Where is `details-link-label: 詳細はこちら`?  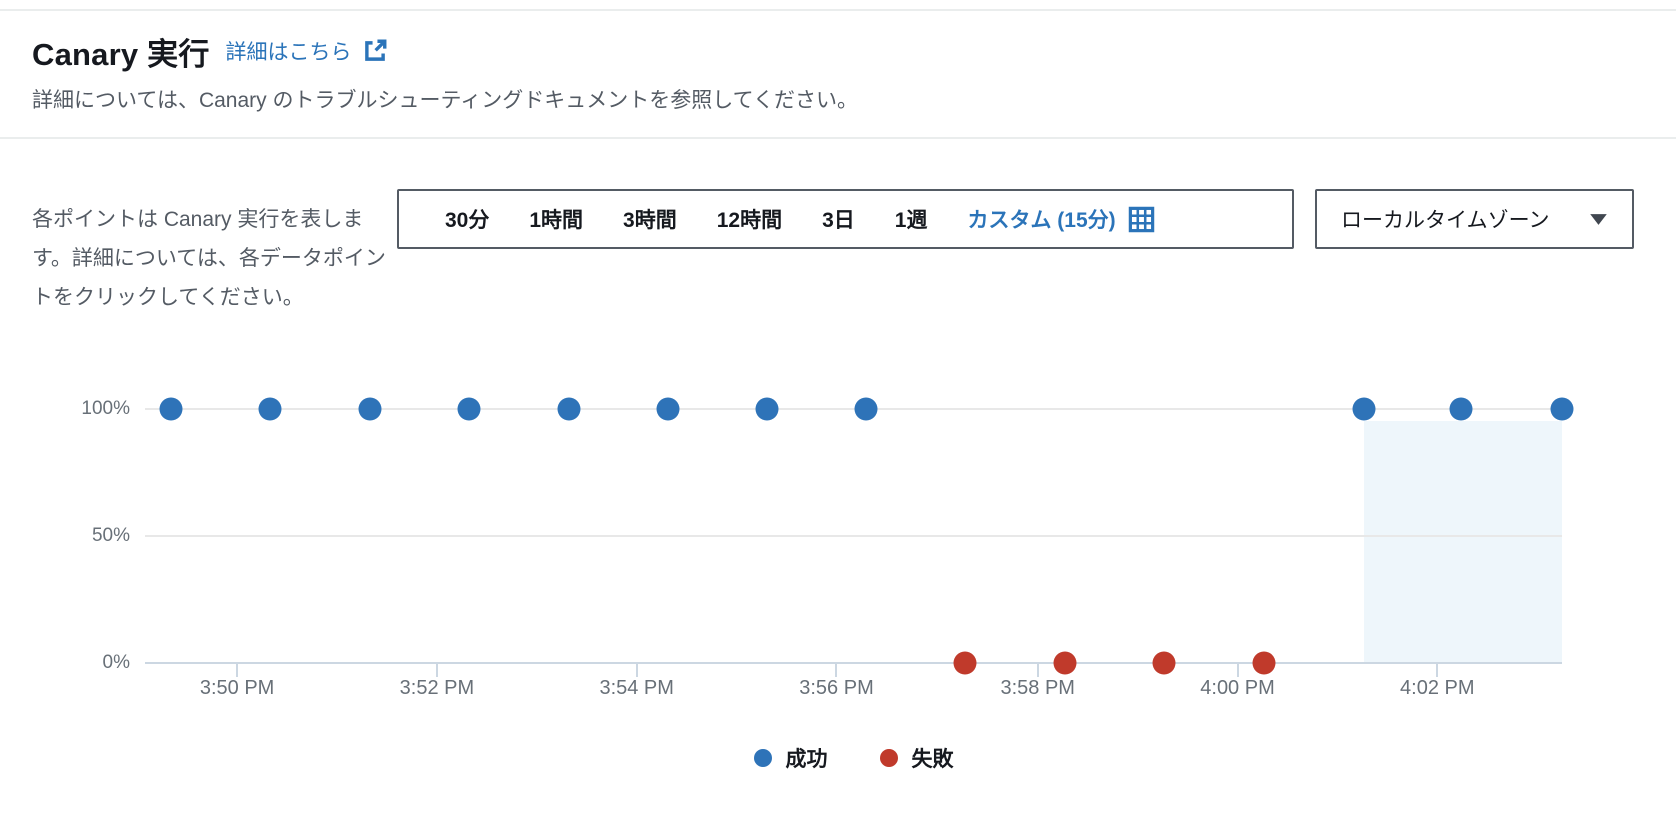
details-link-label: 詳細はこちら is located at coordinates (288, 52).